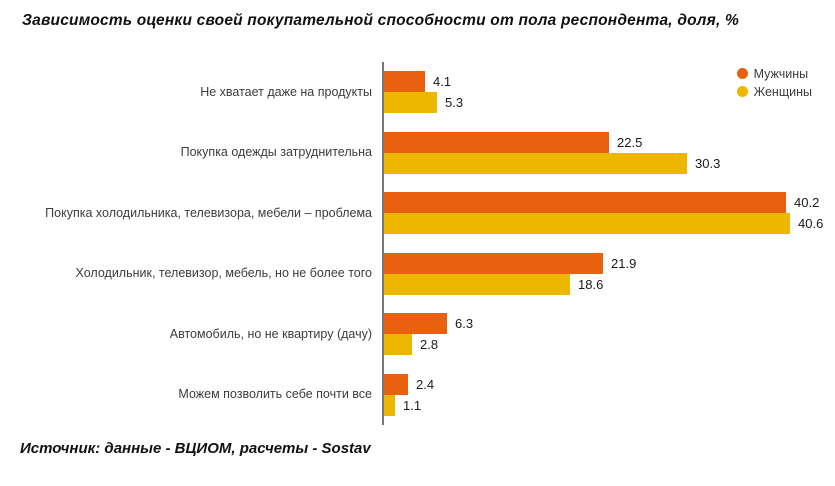 This screenshot has height=486, width=835. Describe the element at coordinates (442, 82) in the screenshot. I see `value-label: 4.1` at that location.